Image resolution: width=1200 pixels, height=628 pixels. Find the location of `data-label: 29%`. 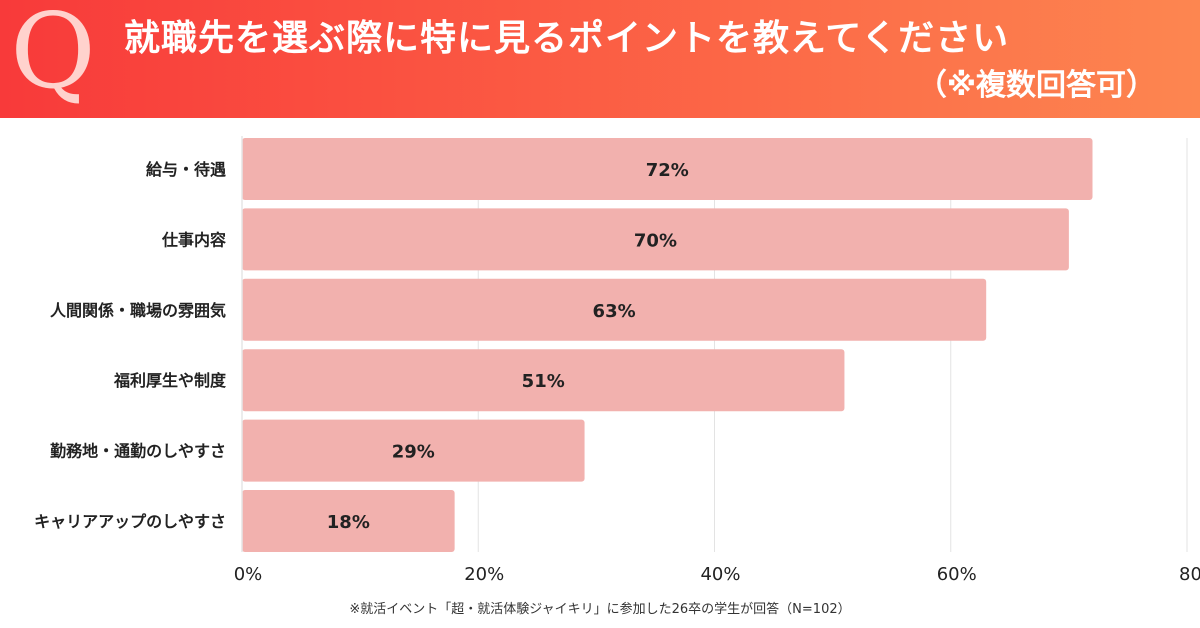

data-label: 29% is located at coordinates (413, 452).